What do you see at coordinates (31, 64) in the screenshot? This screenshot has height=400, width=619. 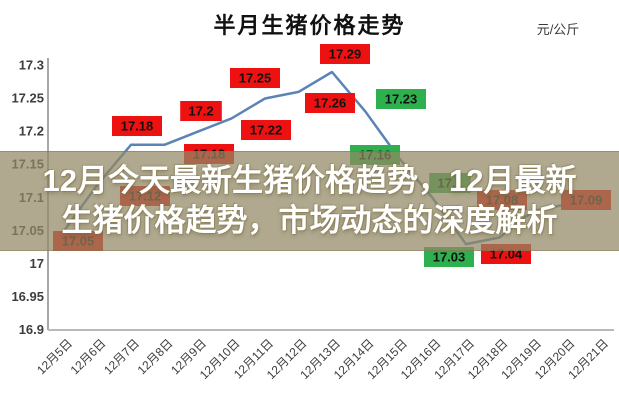 I see `y-axis-label: 17.3` at bounding box center [31, 64].